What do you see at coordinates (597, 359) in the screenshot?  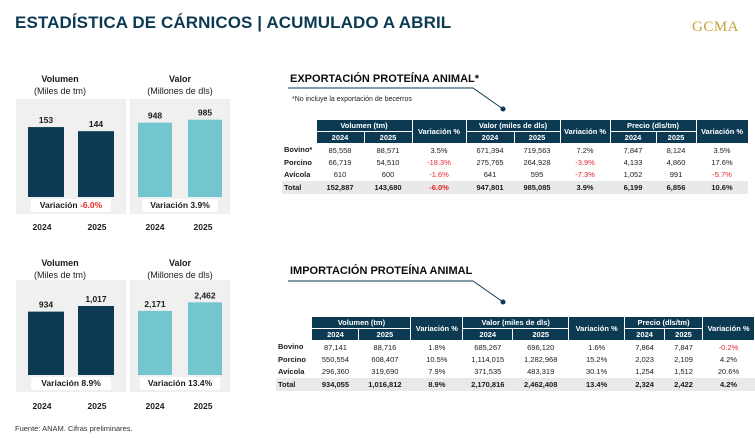 I see `table-cell: 15.2%` at bounding box center [597, 359].